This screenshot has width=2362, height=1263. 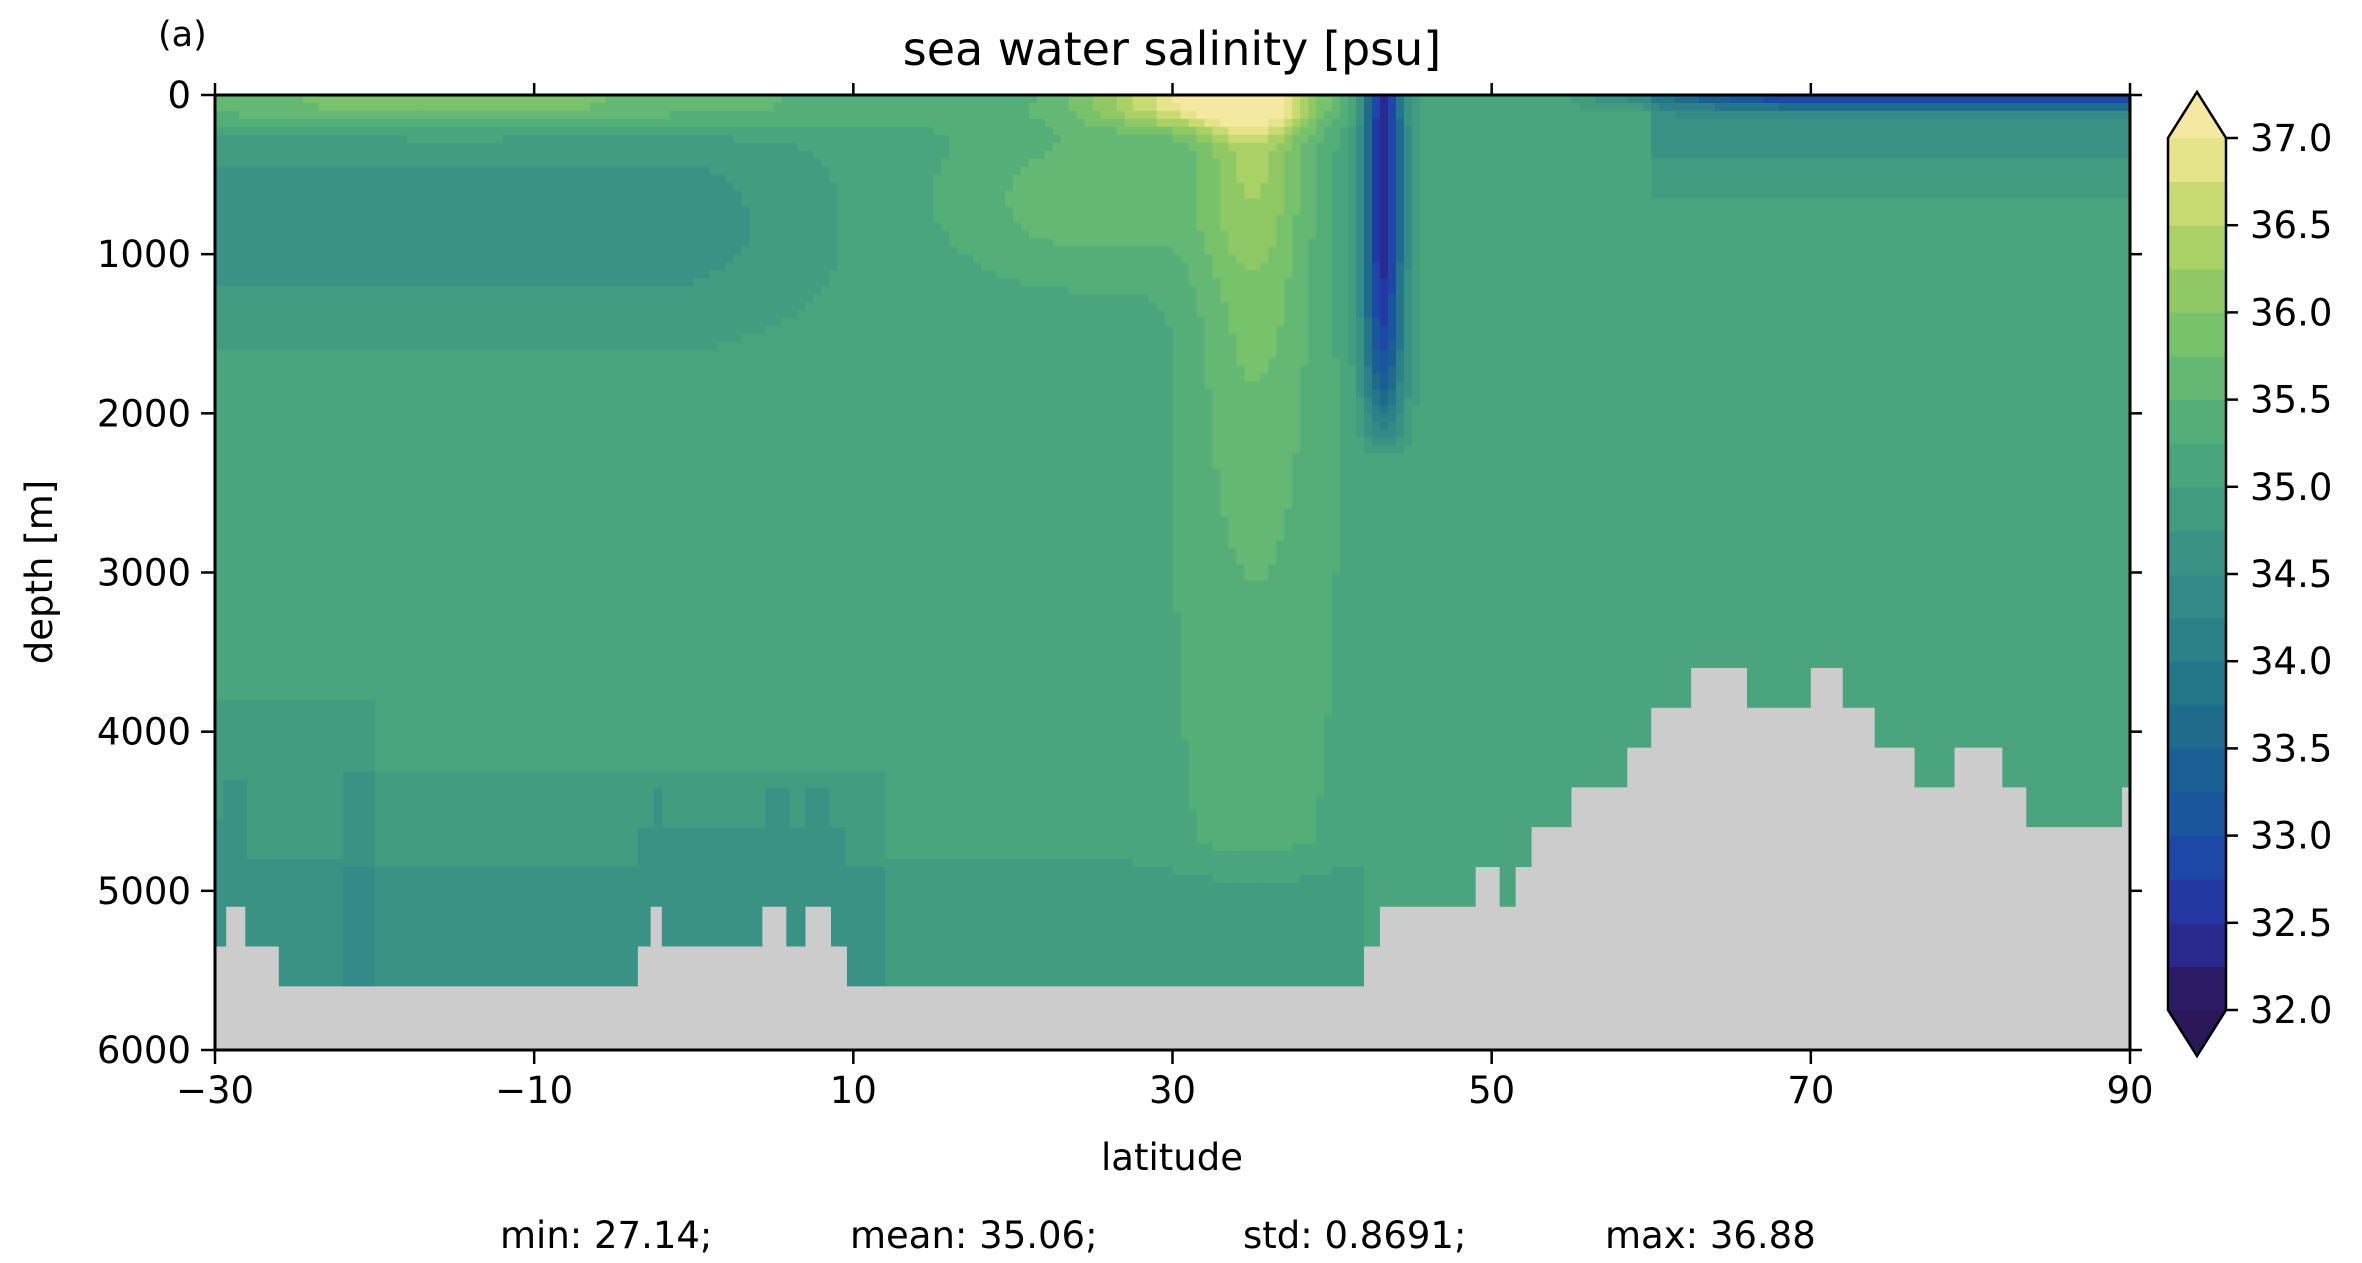 What do you see at coordinates (1172, 1157) in the screenshot?
I see `x-axis-label: latitude` at bounding box center [1172, 1157].